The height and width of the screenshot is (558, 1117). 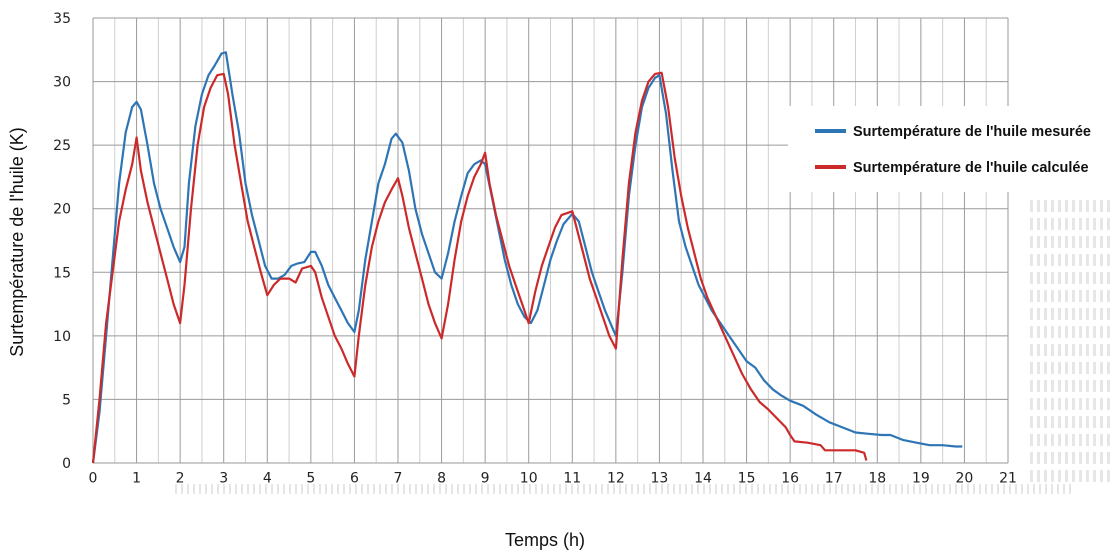 I want to click on x-tick-label: 11, so click(x=572, y=479).